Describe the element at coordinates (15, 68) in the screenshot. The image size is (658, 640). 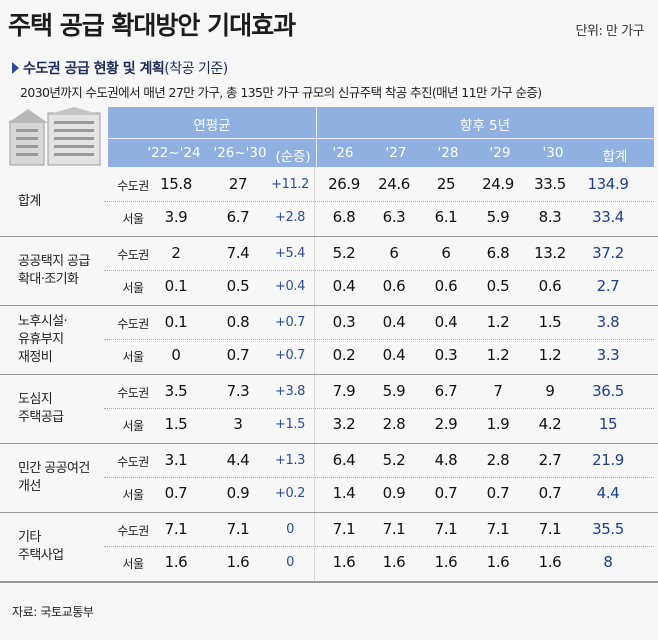
I see `triangle-marker-icon` at that location.